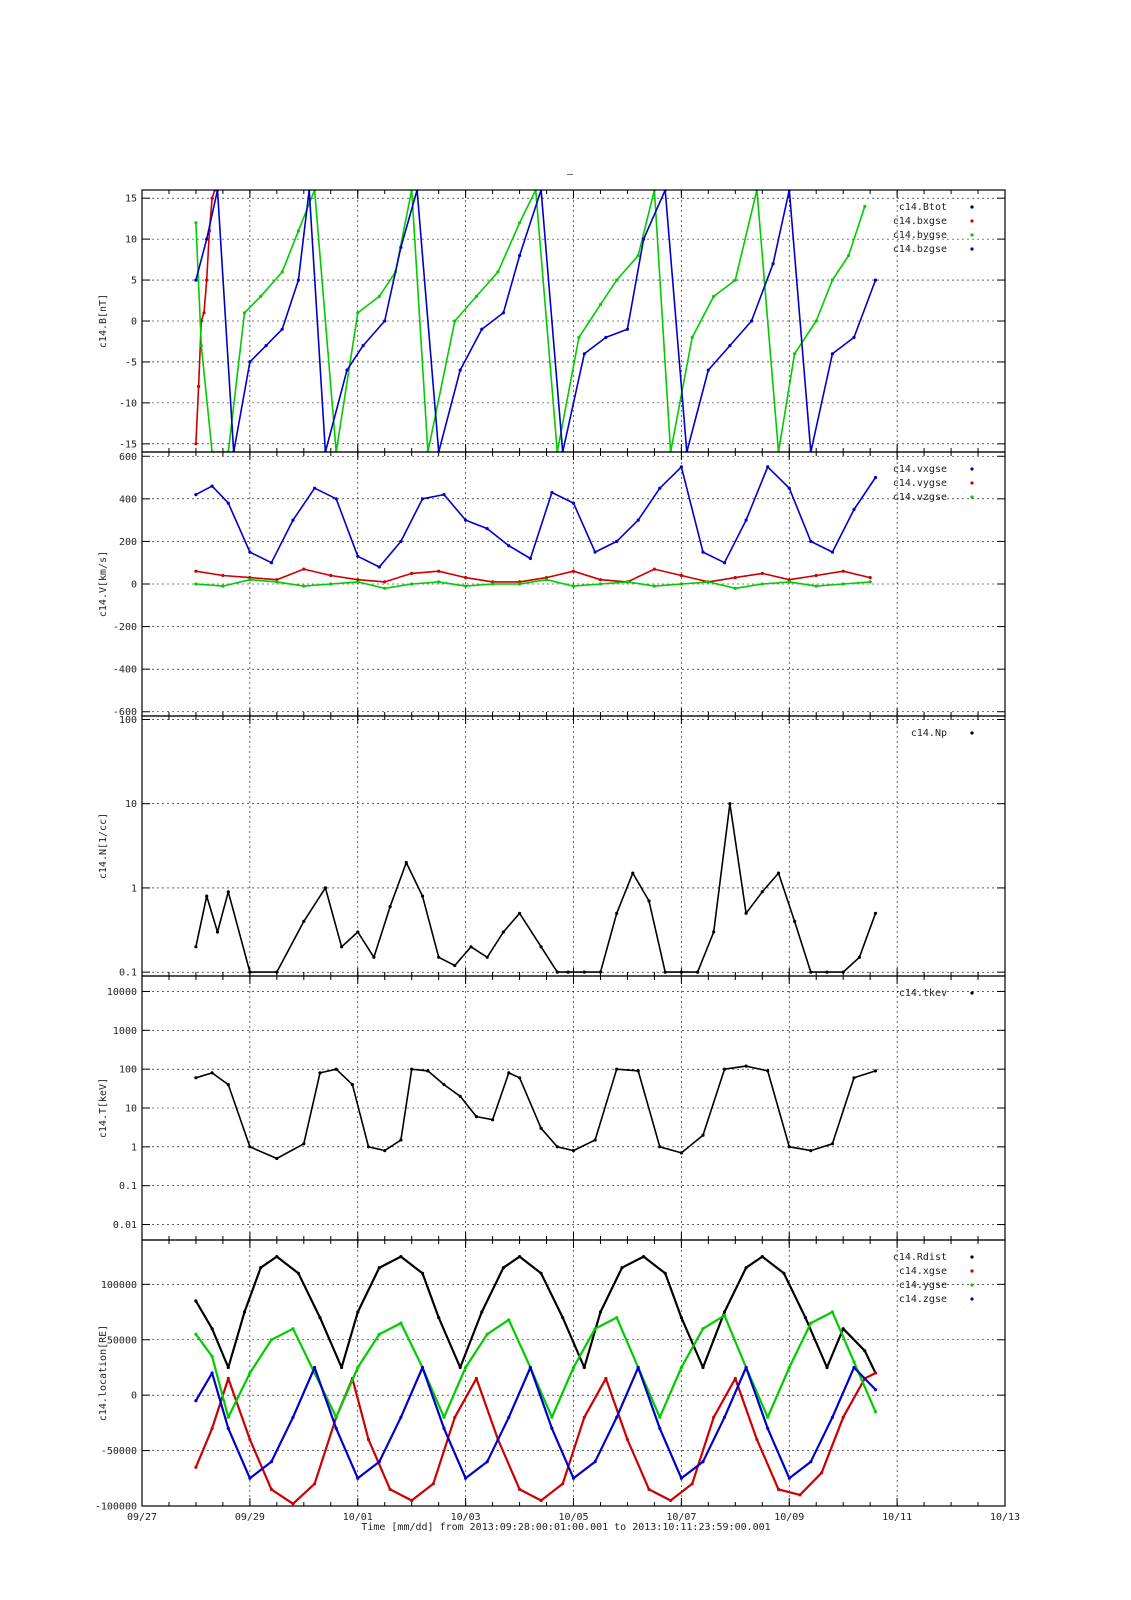 The height and width of the screenshot is (1600, 1131). What do you see at coordinates (125, 1031) in the screenshot?
I see `y-tick-label: 1000` at bounding box center [125, 1031].